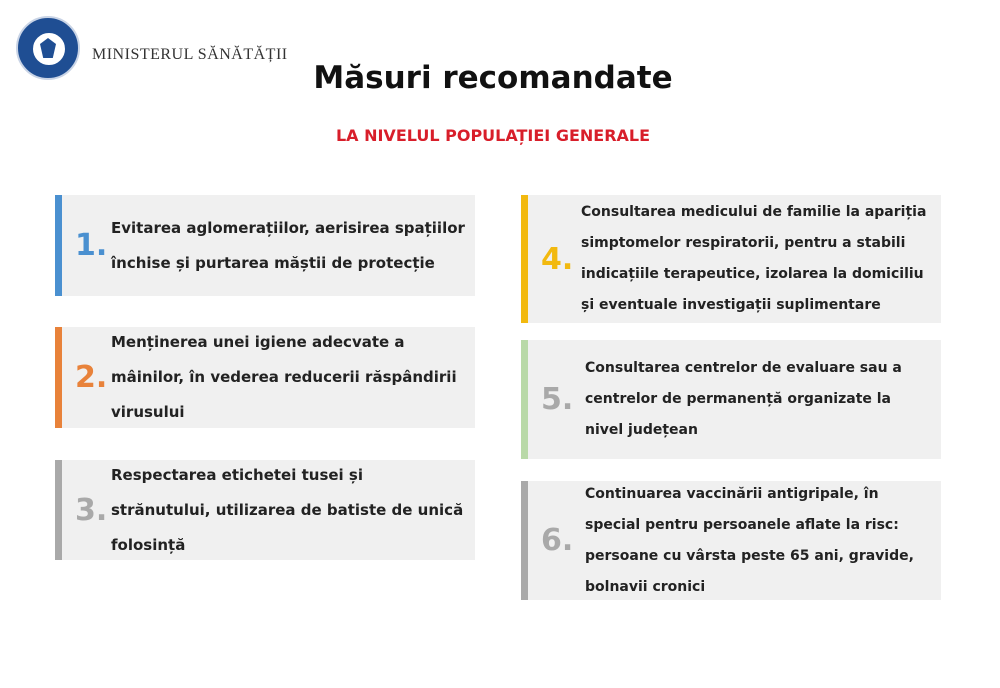 This screenshot has height=688, width=1000. Describe the element at coordinates (190, 54) in the screenshot. I see `ministry-name: MINISTERUL SĂNĂTĂȚII` at that location.